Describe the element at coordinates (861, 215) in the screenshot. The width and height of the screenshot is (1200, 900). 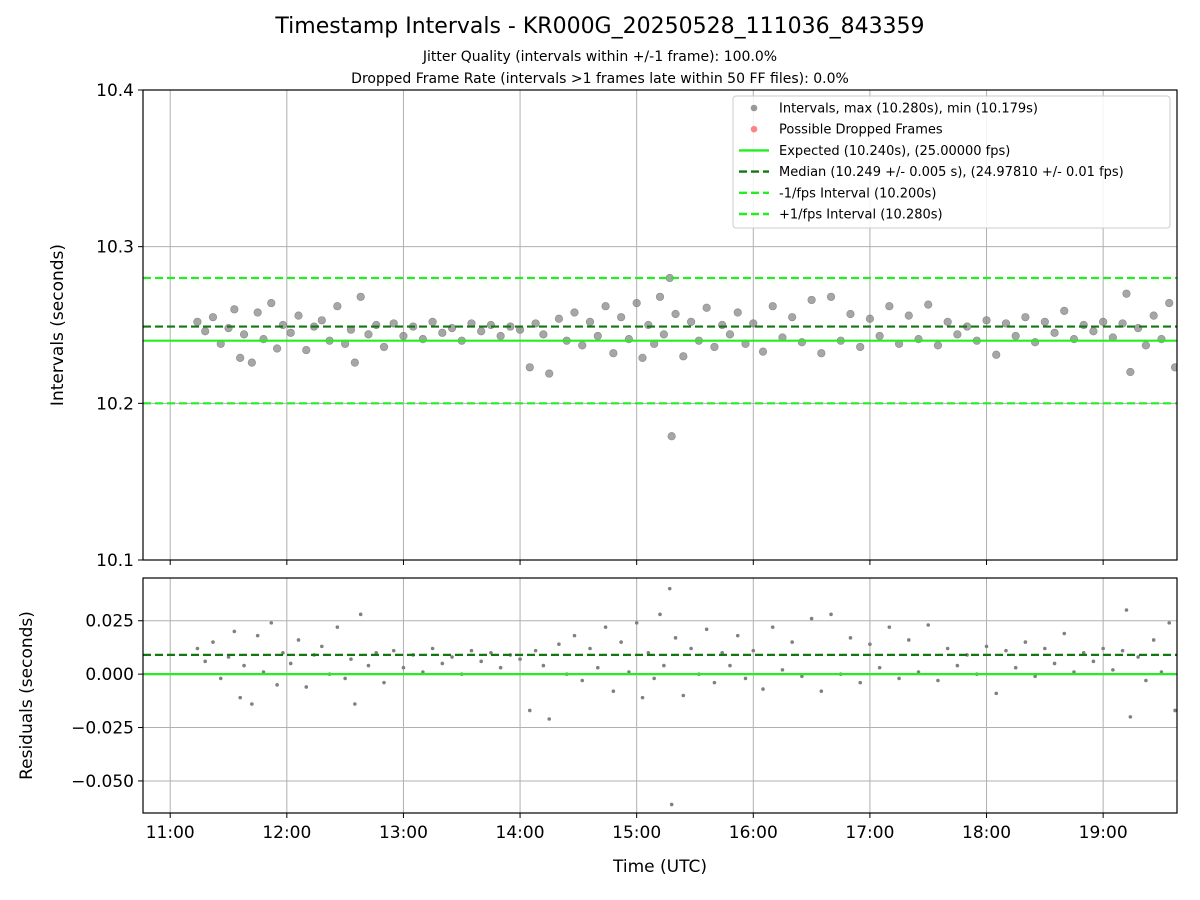
I see `legend-label: +1/fps Interval (10.280s)` at that location.